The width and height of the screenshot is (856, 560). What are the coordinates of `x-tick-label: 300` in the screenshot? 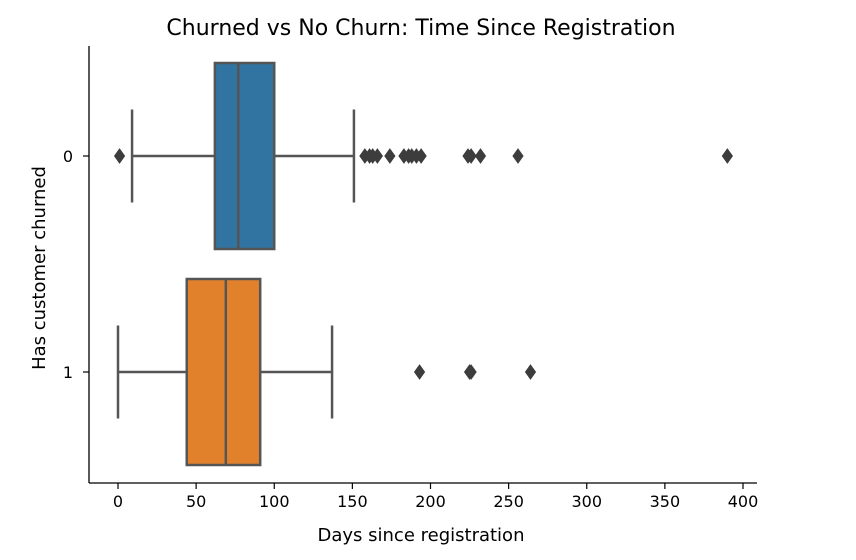 It's located at (586, 501).